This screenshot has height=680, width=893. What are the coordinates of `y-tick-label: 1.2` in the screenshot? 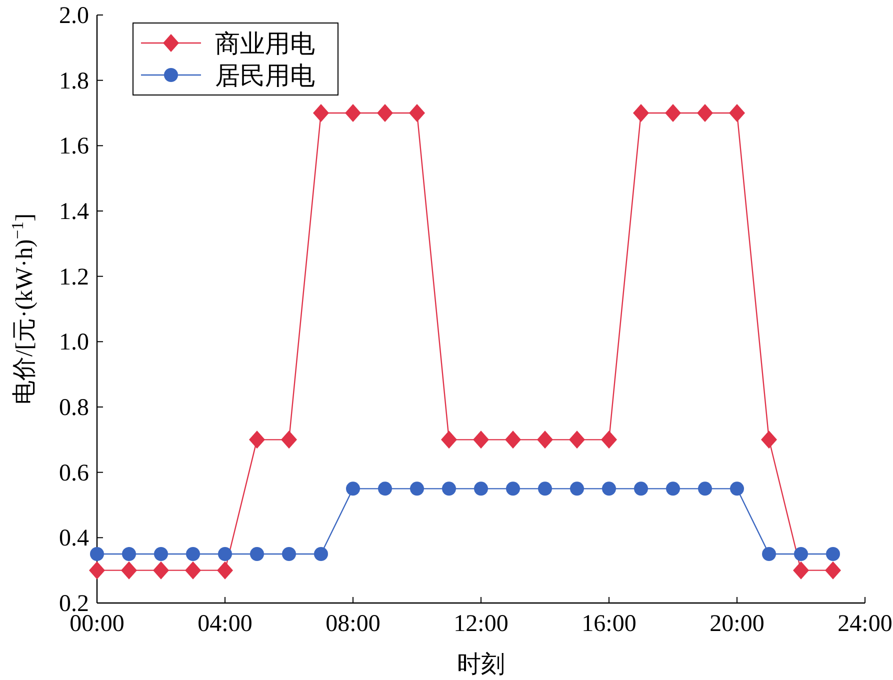 It's located at (74, 277).